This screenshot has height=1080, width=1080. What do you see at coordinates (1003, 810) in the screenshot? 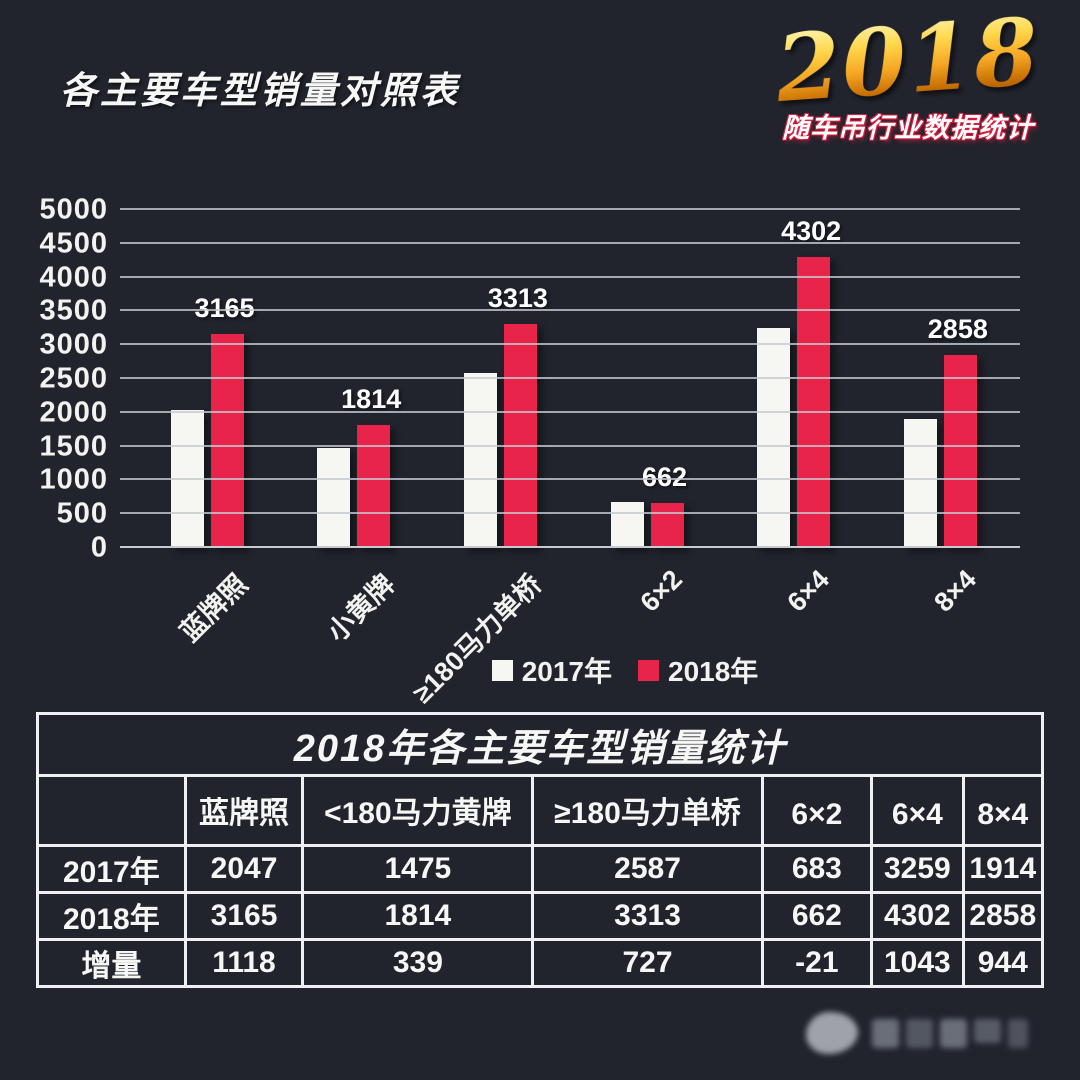
I see `col-header: 8×4` at bounding box center [1003, 810].